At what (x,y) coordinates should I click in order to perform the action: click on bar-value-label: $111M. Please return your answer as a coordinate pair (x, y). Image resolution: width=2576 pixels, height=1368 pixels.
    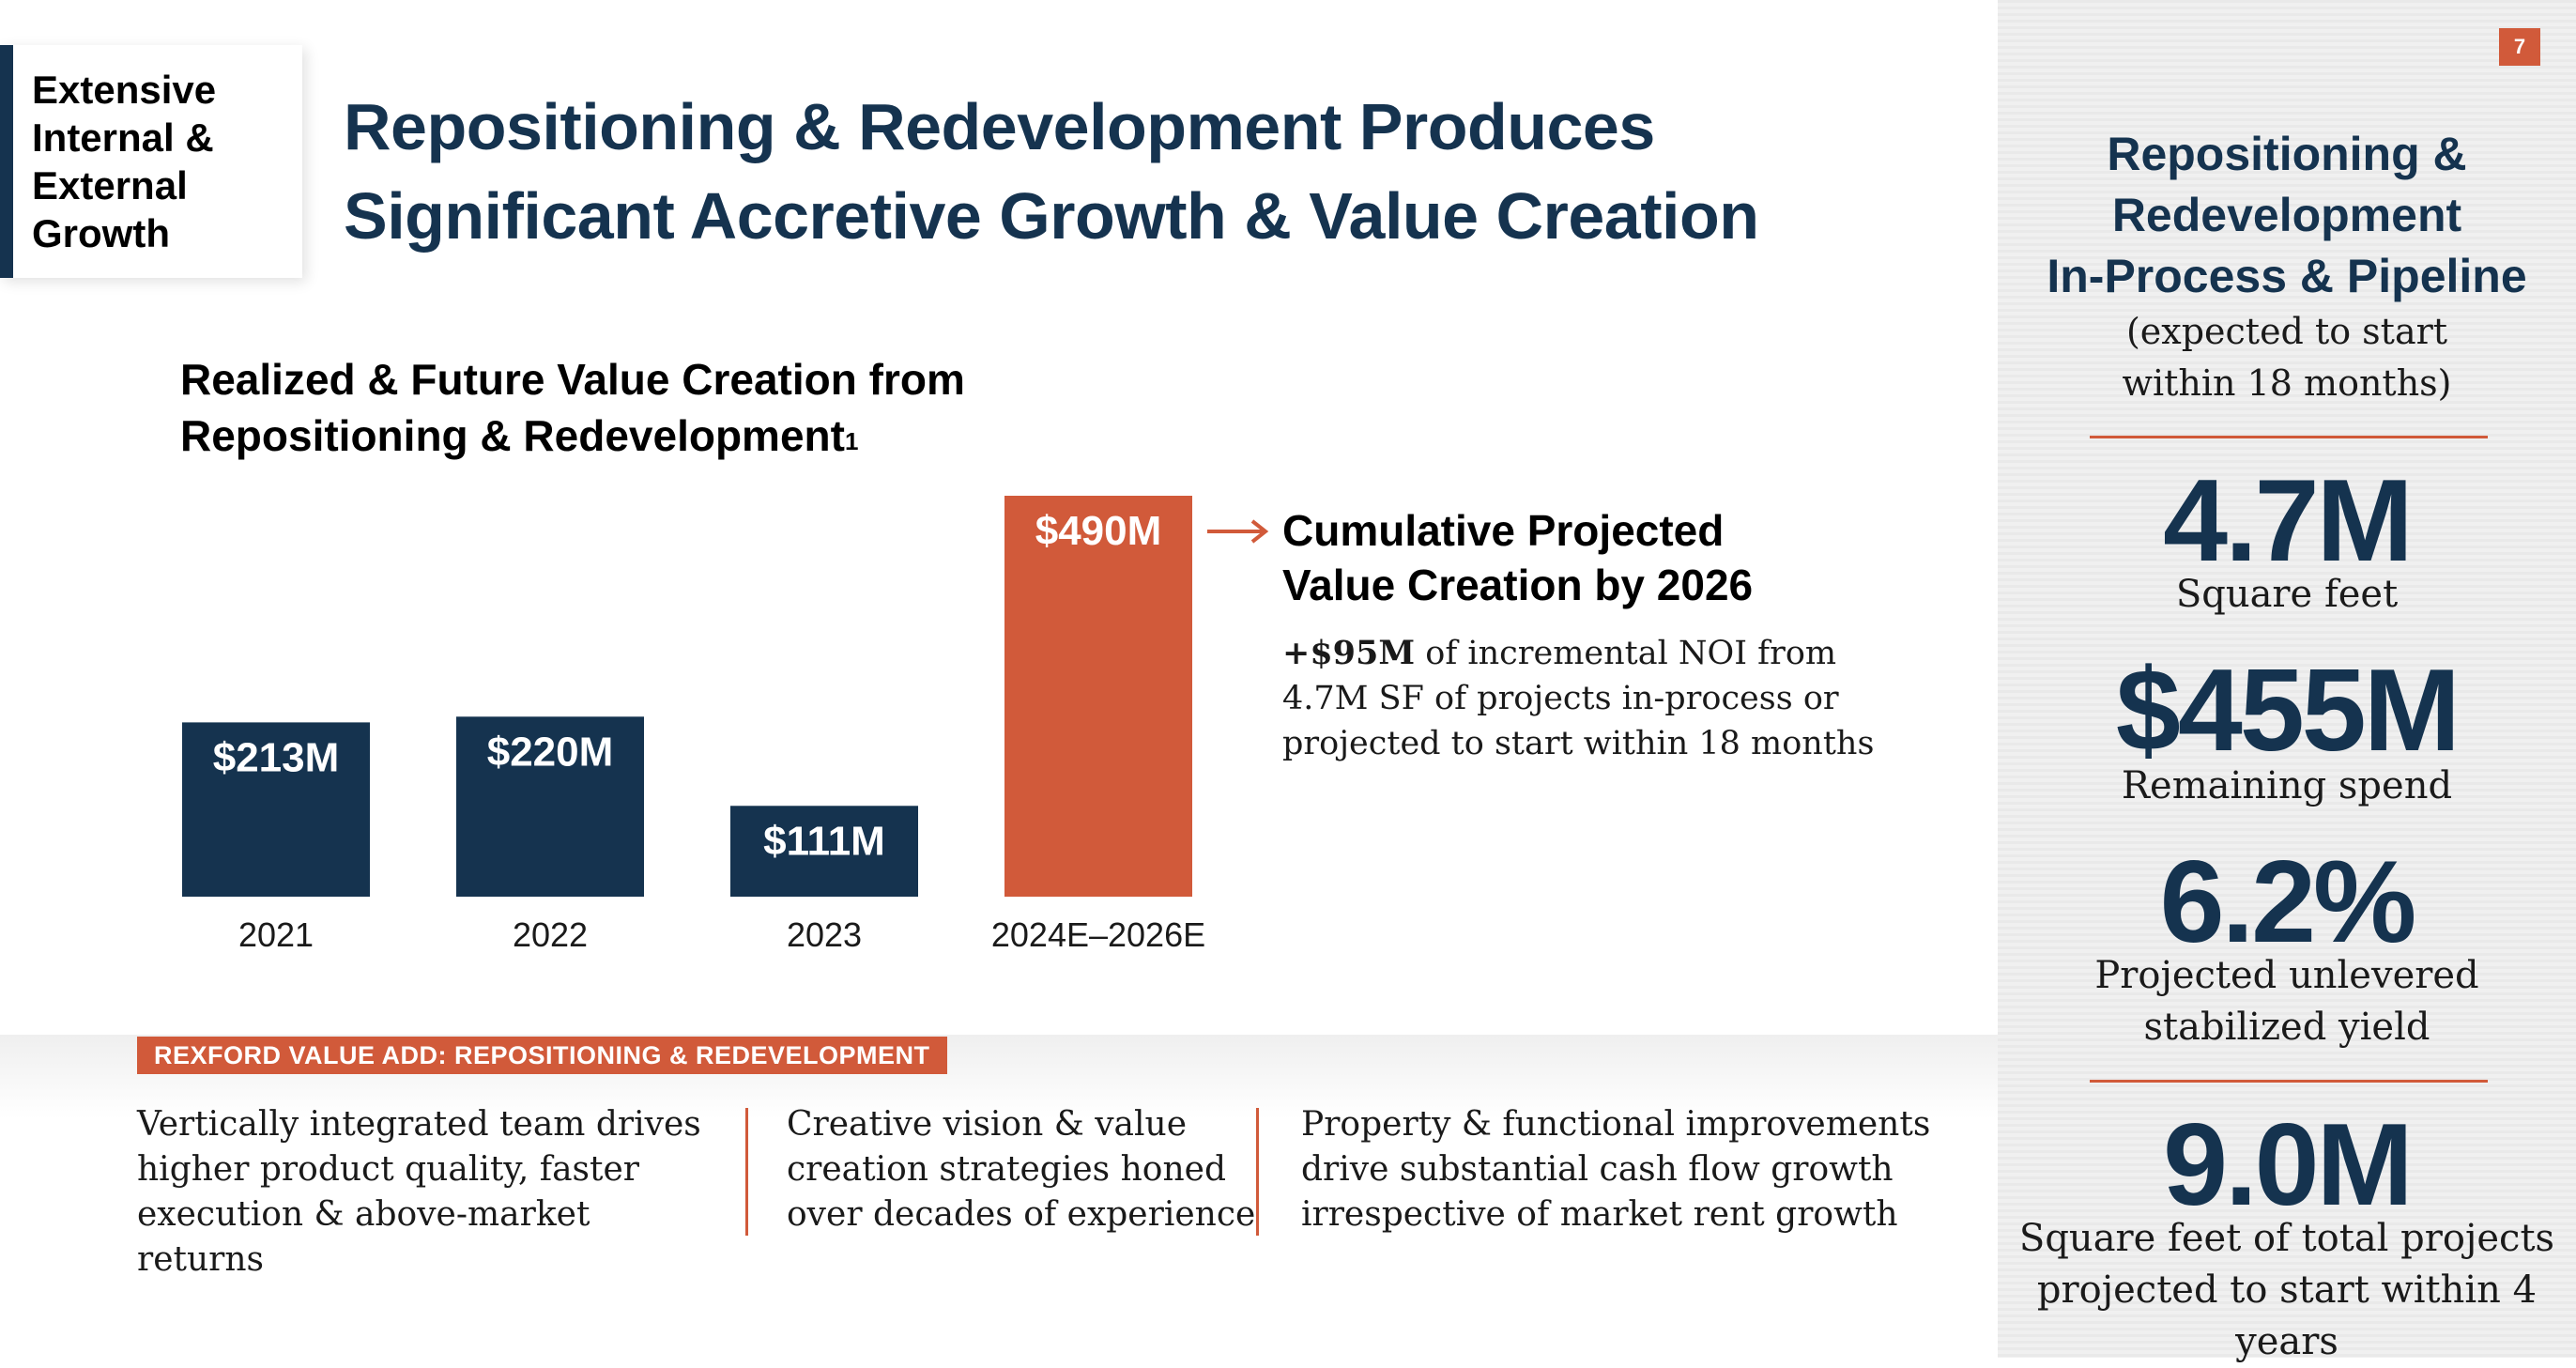
    Looking at the image, I should click on (824, 841).